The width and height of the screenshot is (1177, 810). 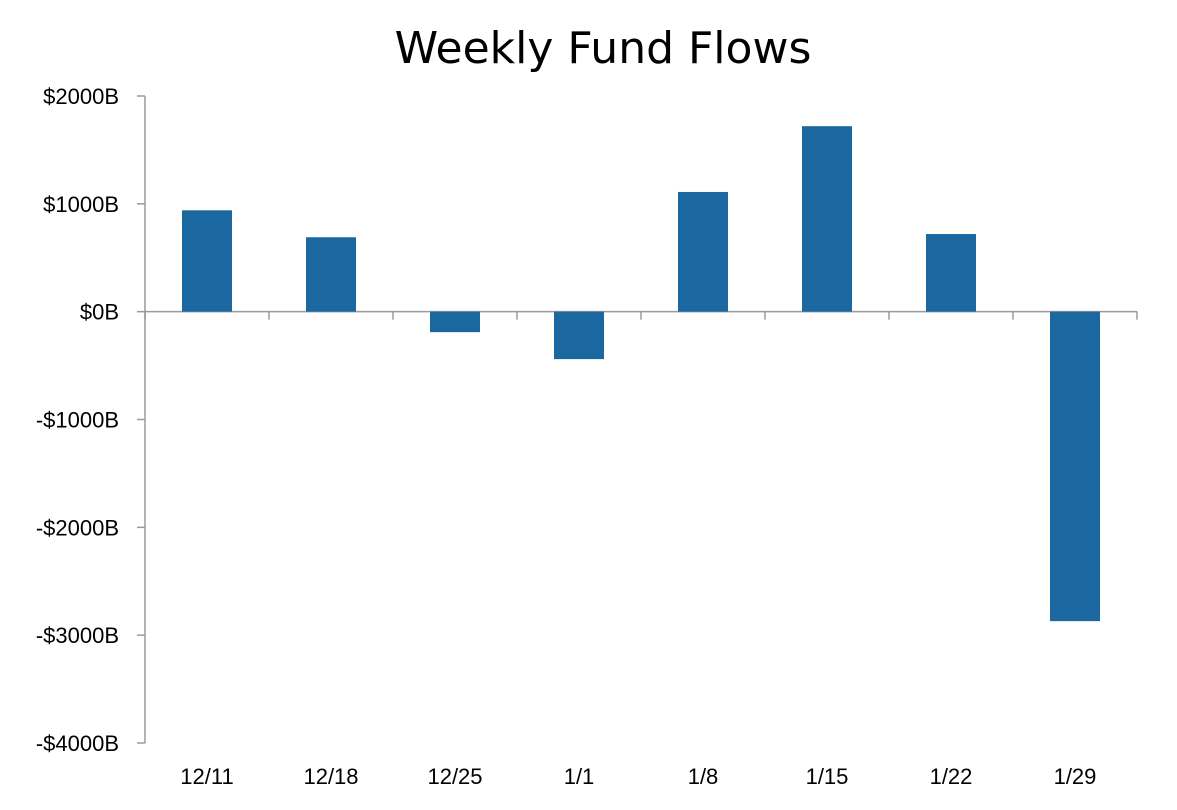 I want to click on x-tick-label: 1/15, so click(x=827, y=776).